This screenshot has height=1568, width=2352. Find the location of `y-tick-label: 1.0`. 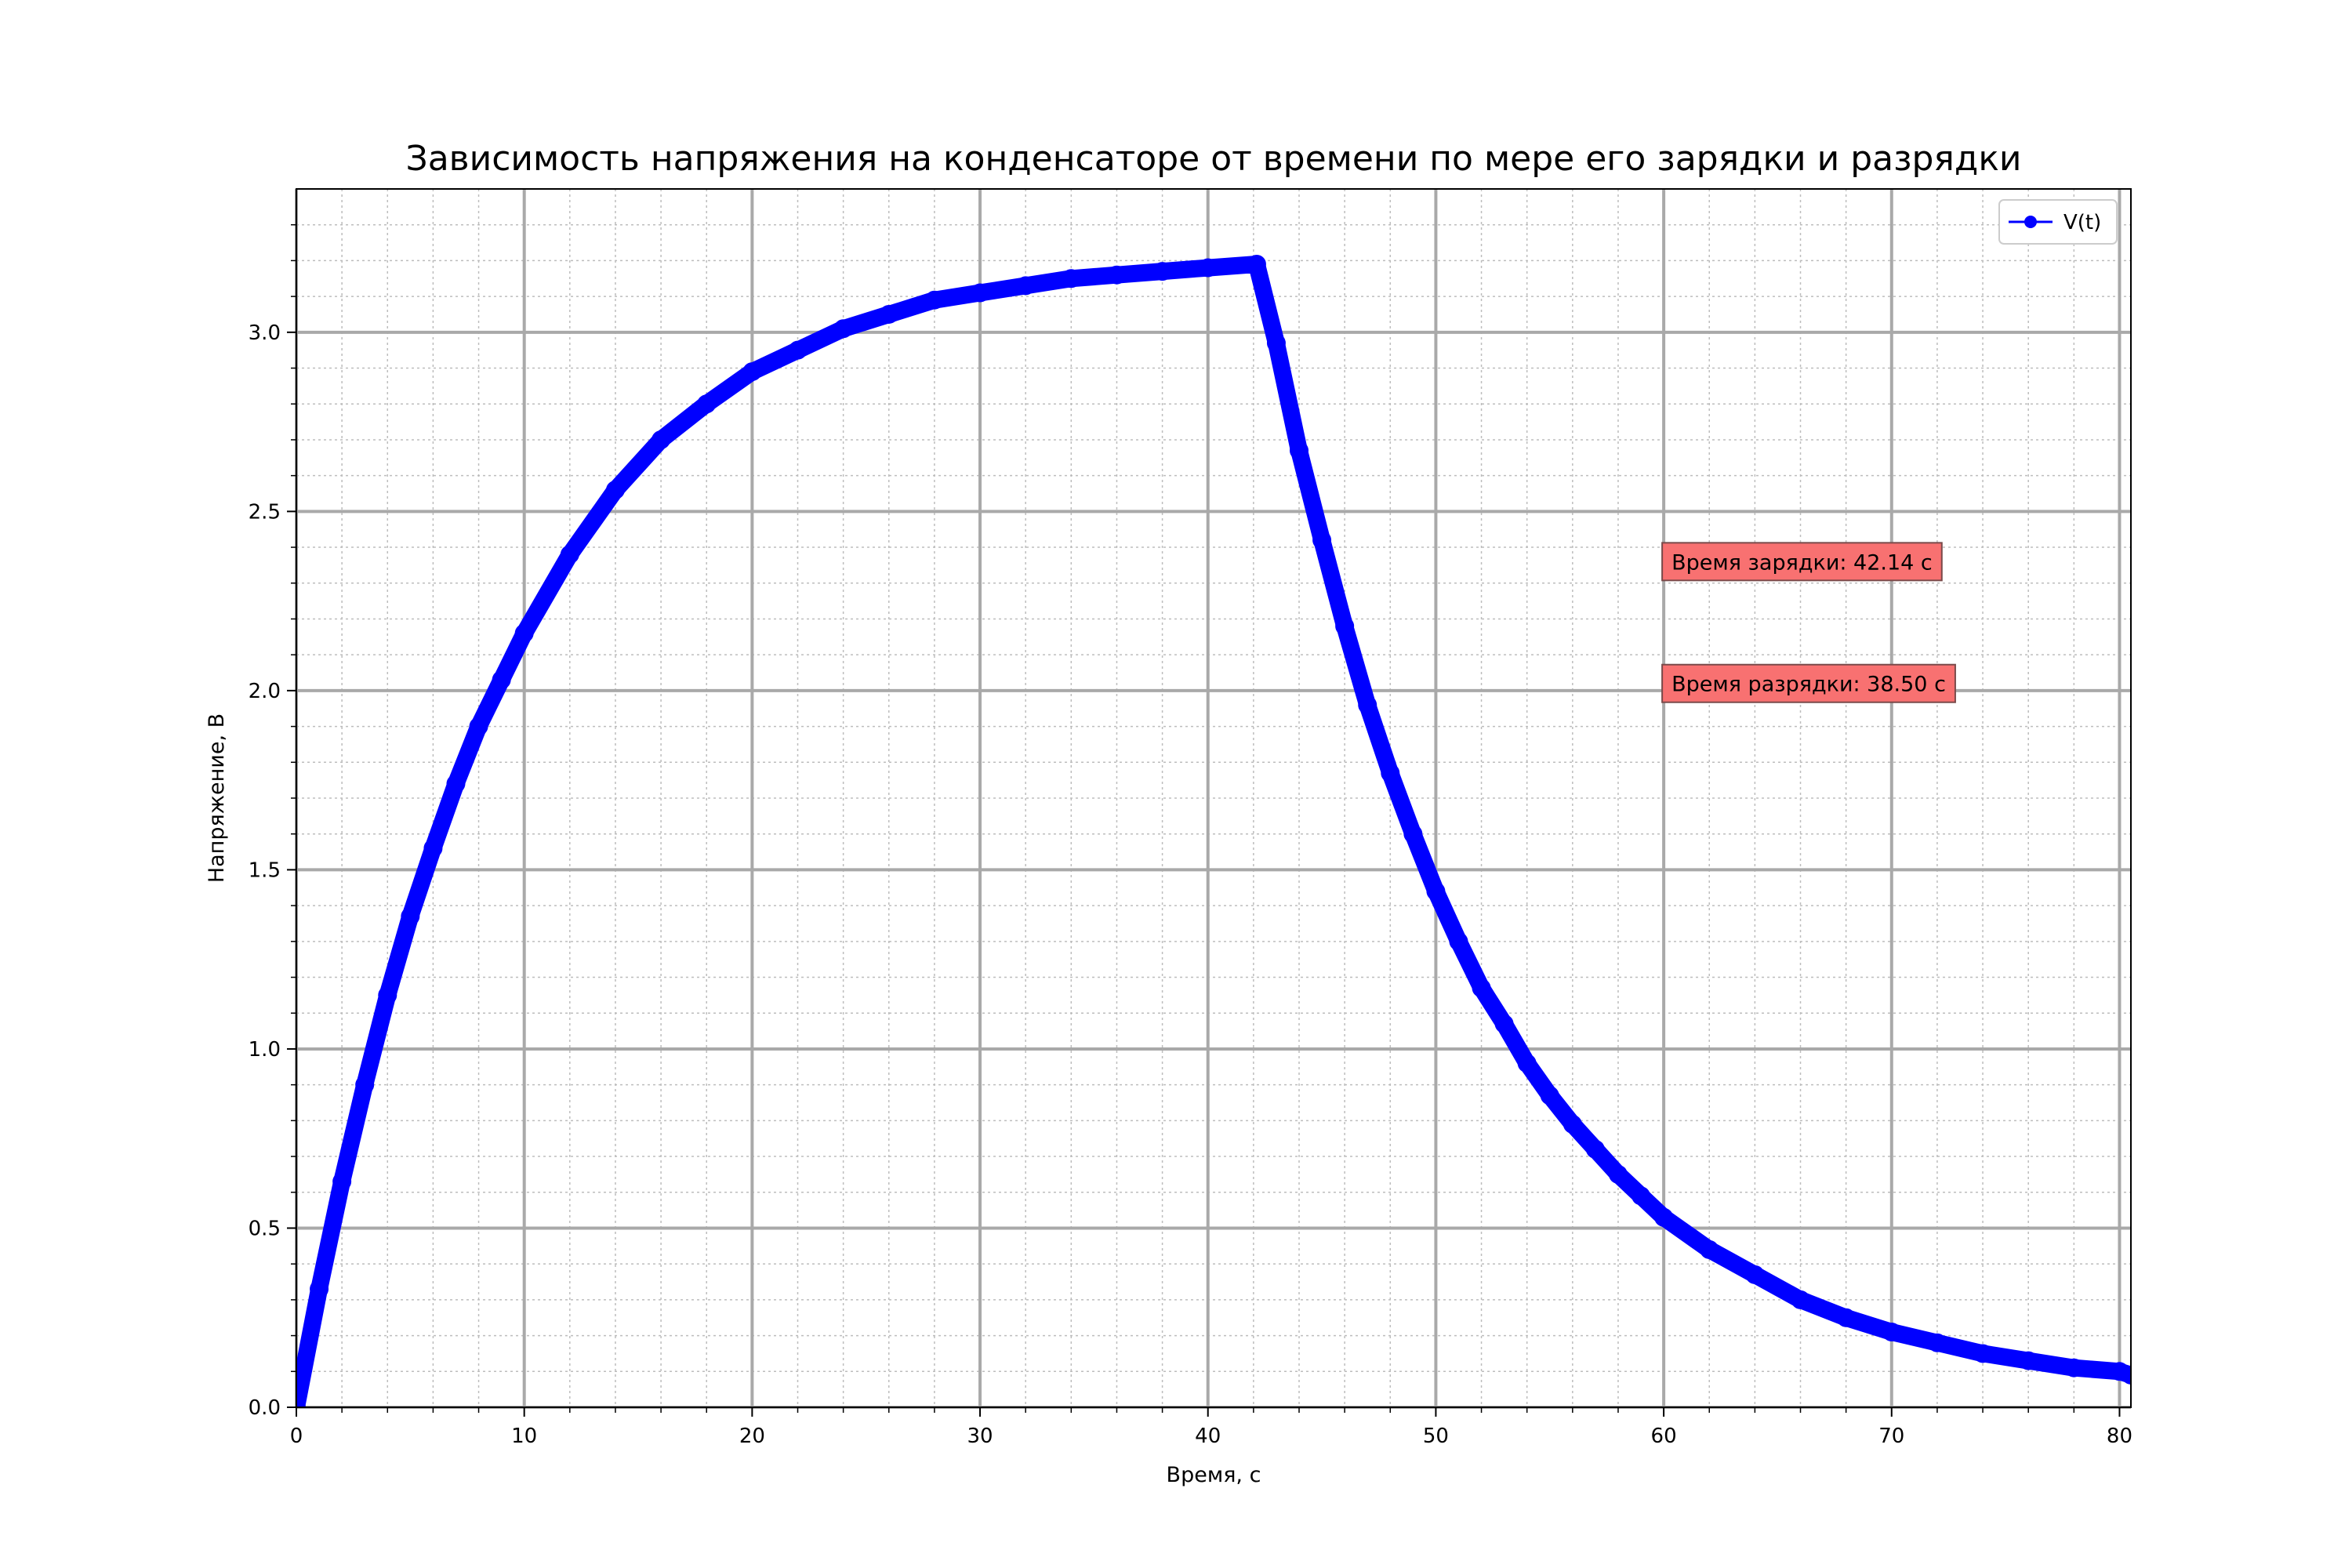

y-tick-label: 1.0 is located at coordinates (265, 1050).